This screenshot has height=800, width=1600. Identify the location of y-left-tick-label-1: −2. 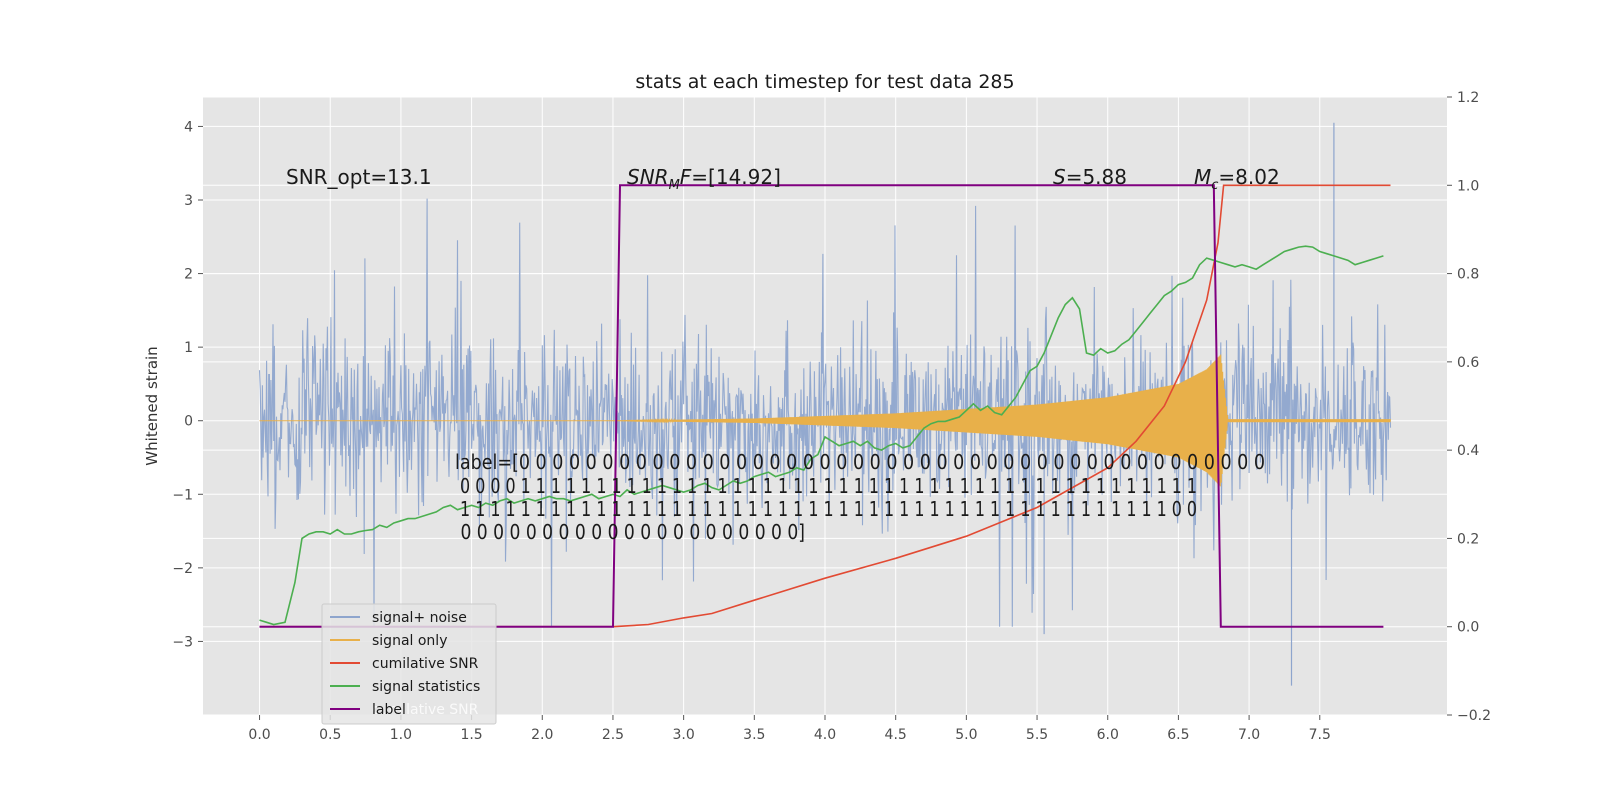
(182, 569).